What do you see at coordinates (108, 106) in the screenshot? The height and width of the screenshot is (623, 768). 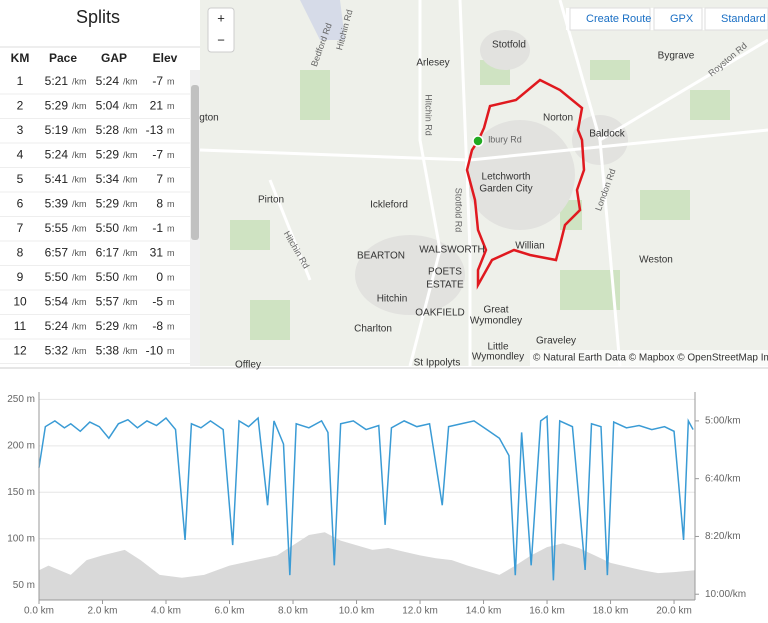 I see `gap-cell: 5:04` at bounding box center [108, 106].